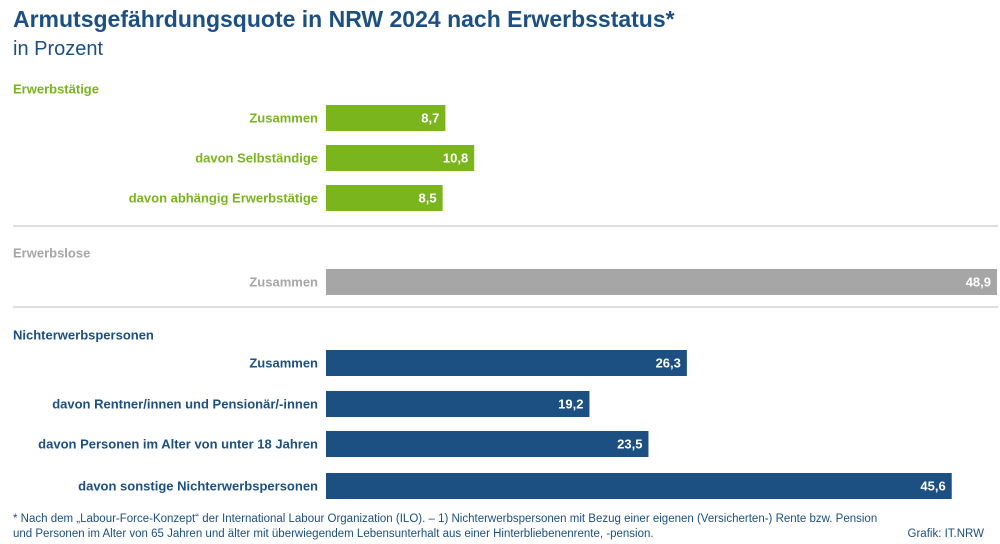 Image resolution: width=1000 pixels, height=544 pixels. What do you see at coordinates (400, 158) in the screenshot?
I see `bar-erwerbstaetige-davon-selbstaendige` at bounding box center [400, 158].